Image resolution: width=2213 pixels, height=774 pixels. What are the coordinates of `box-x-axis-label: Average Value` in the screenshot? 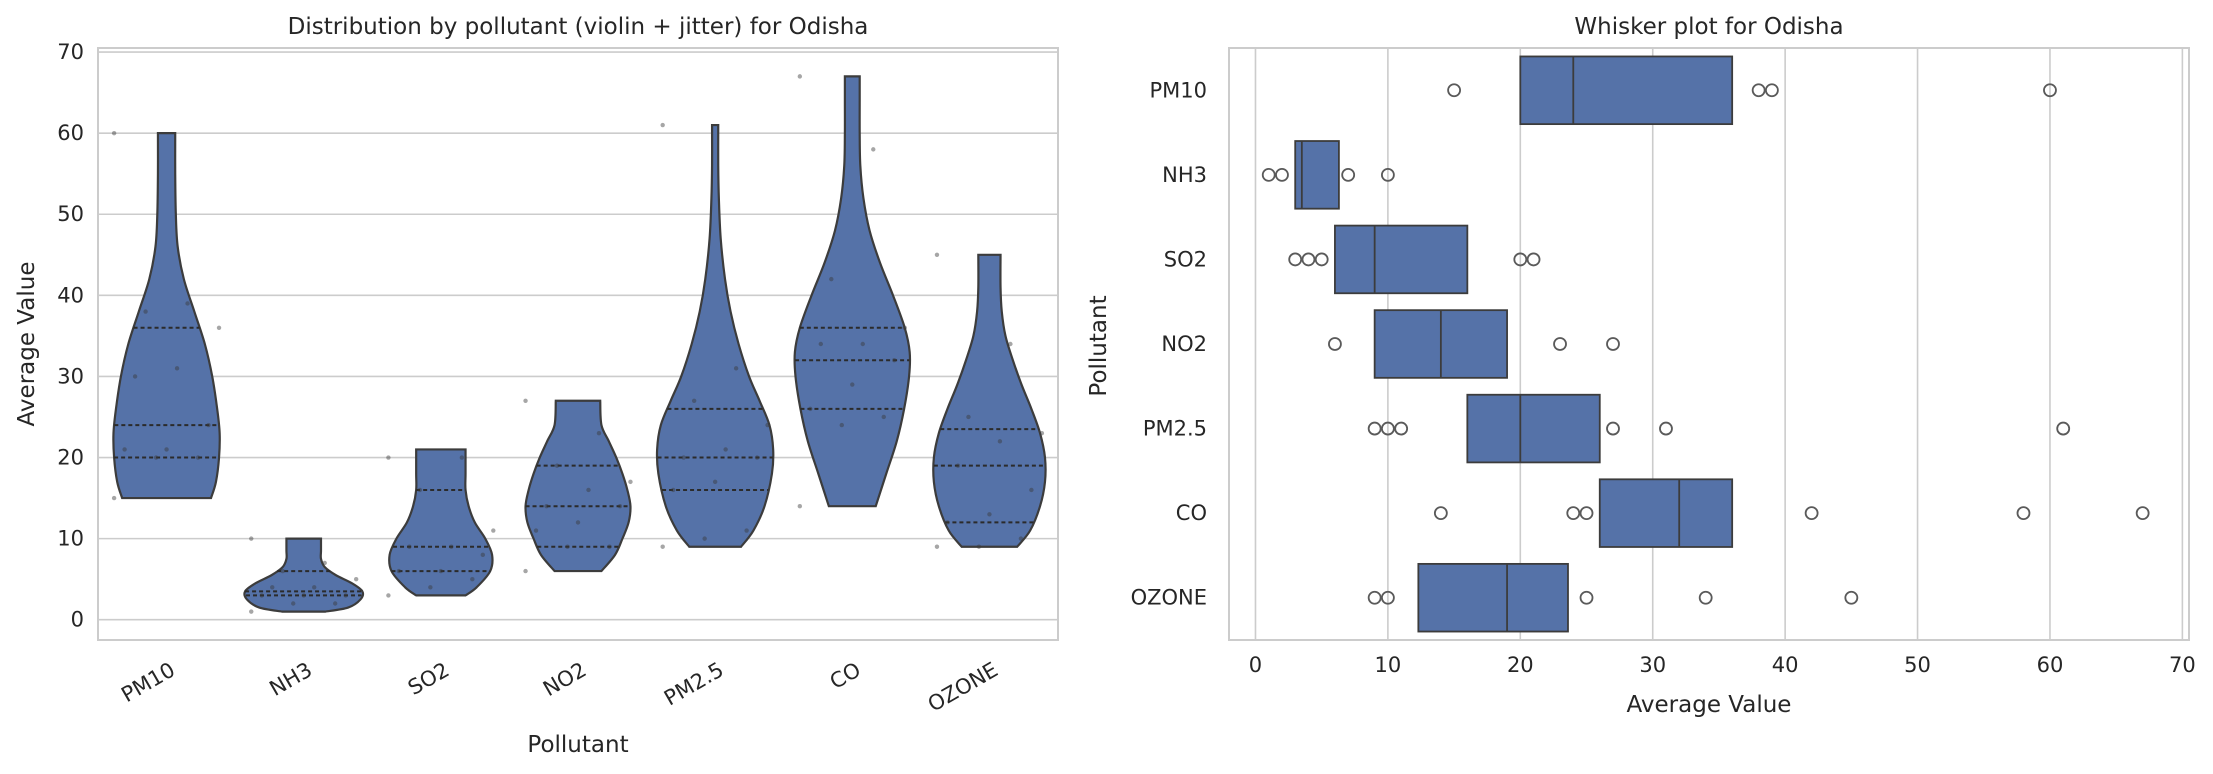 It's located at (1709, 705).